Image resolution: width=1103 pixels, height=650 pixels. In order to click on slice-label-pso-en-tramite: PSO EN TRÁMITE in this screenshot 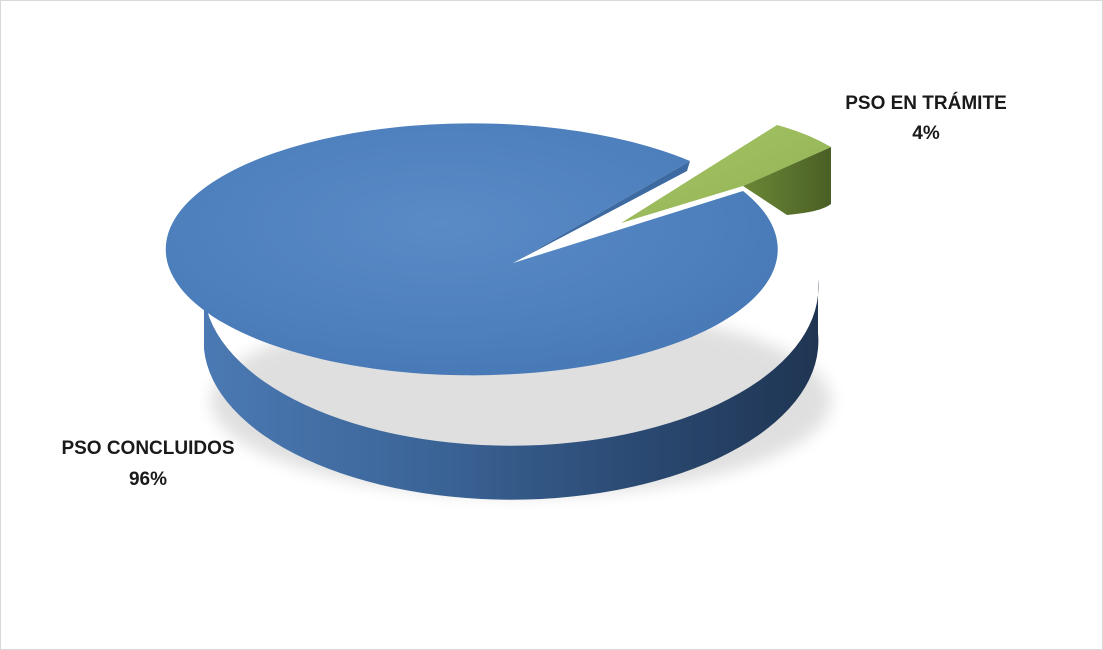, I will do `click(926, 103)`.